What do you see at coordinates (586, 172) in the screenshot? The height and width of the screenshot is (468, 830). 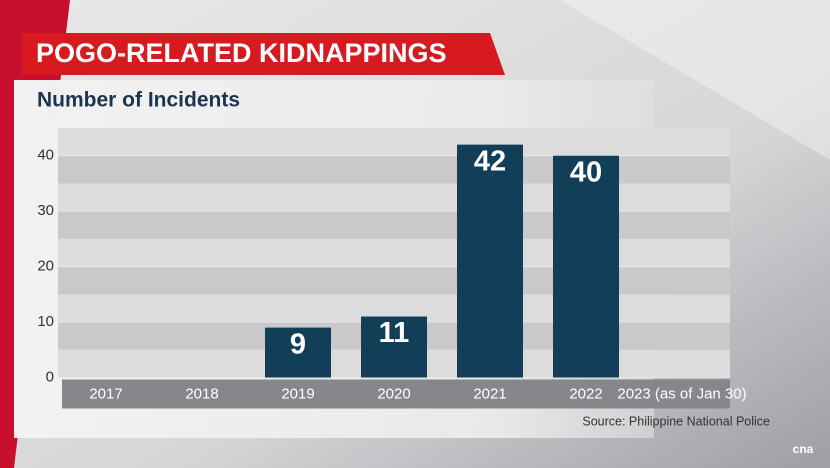 I see `data-label: 40` at bounding box center [586, 172].